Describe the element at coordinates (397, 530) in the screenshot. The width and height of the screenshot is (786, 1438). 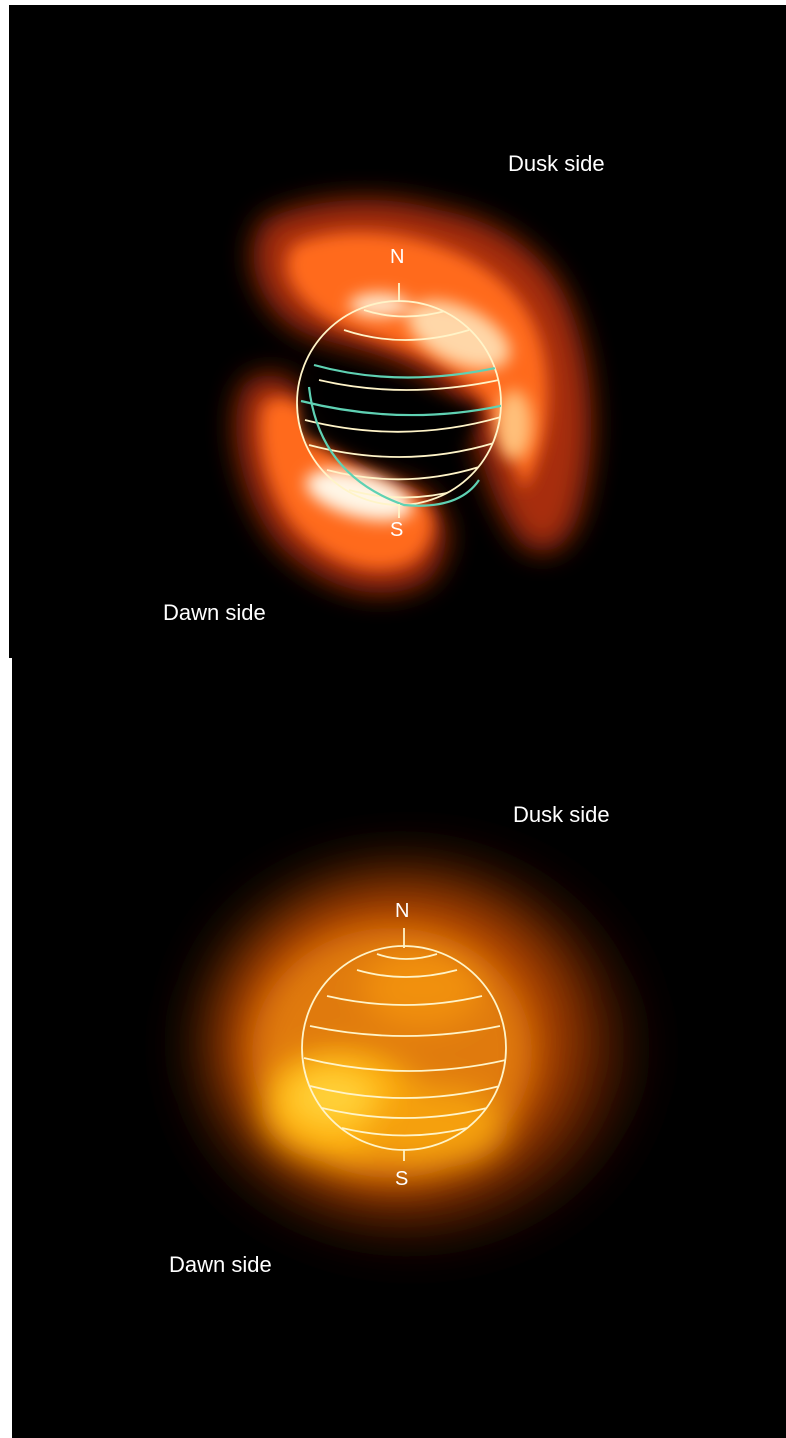
I see `top-south-label: S` at that location.